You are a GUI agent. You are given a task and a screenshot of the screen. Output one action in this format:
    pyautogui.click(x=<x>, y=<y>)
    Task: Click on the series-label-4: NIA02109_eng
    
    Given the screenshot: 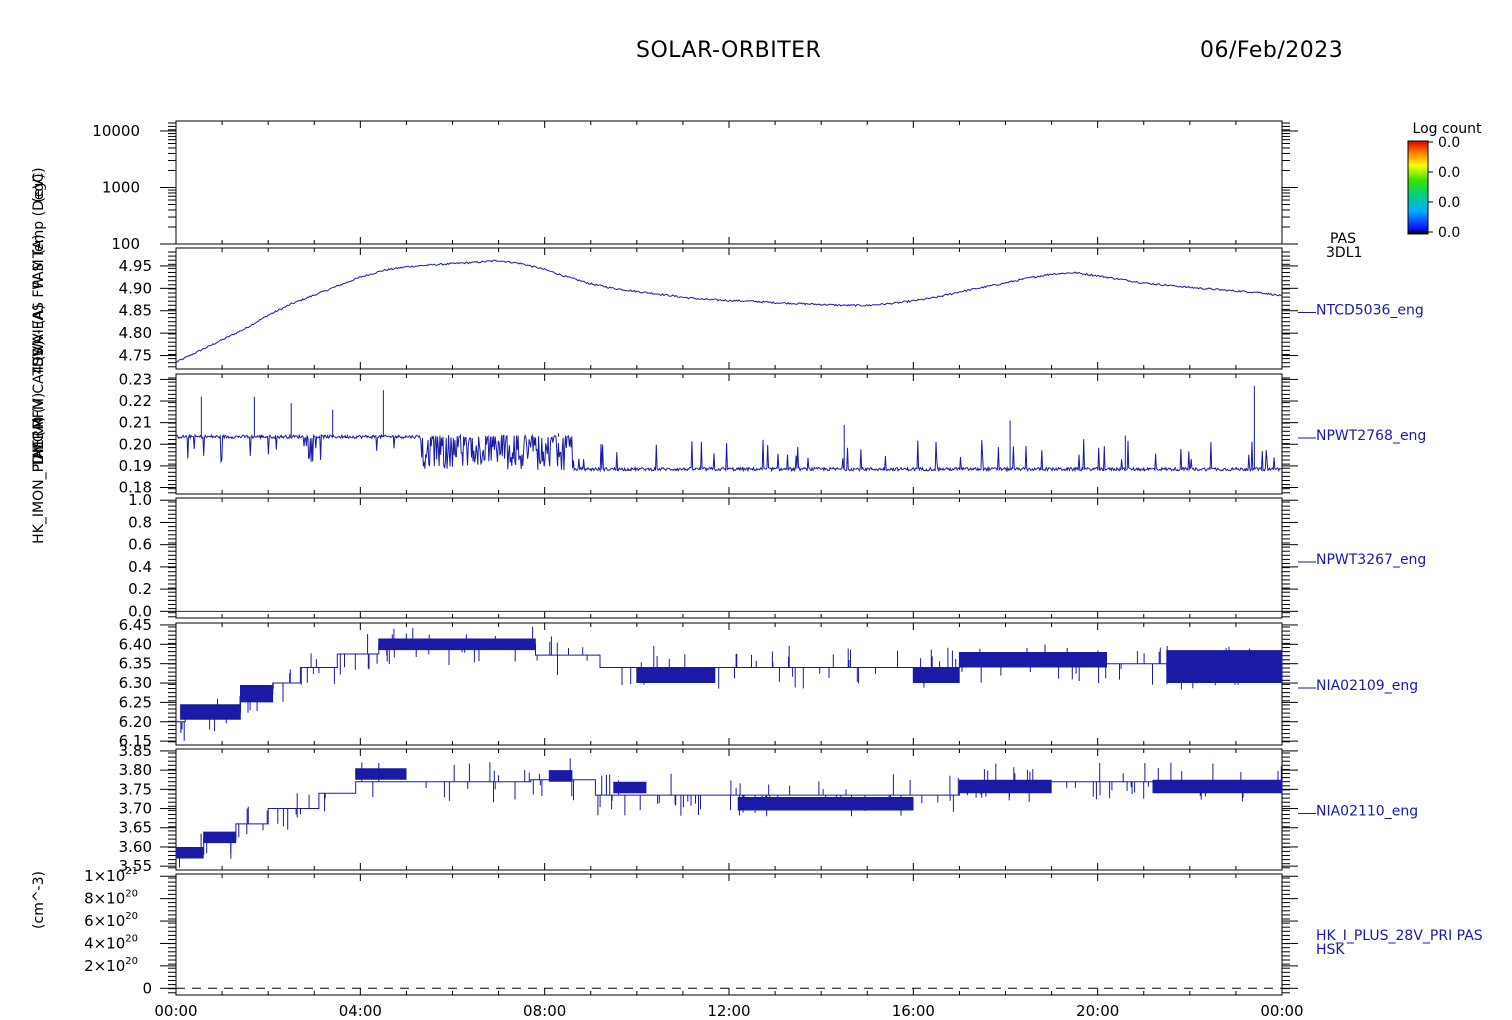 What is the action you would take?
    pyautogui.click(x=1367, y=686)
    